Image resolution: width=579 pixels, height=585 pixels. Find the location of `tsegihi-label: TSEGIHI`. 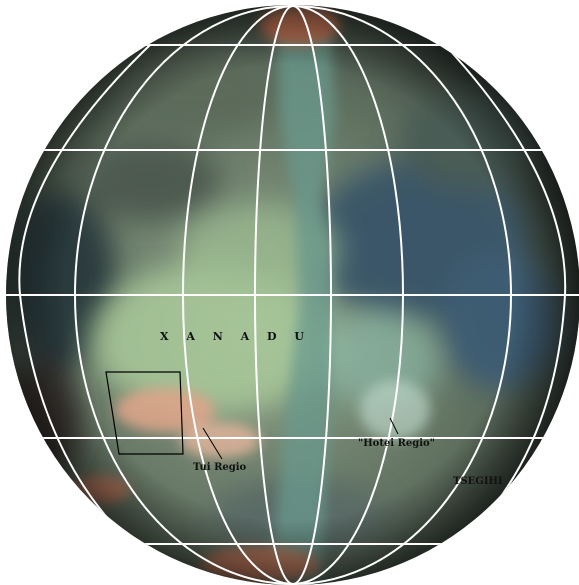

tsegihi-label: TSEGIHI is located at coordinates (478, 481).